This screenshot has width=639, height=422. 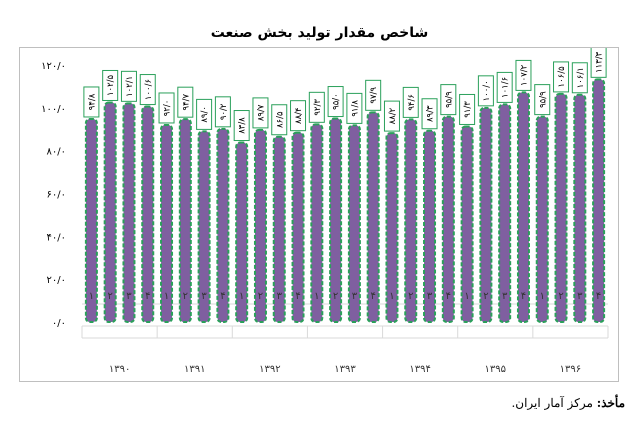 What do you see at coordinates (56, 237) in the screenshot?
I see `y-tick-label: ۴۰/۰` at bounding box center [56, 237].